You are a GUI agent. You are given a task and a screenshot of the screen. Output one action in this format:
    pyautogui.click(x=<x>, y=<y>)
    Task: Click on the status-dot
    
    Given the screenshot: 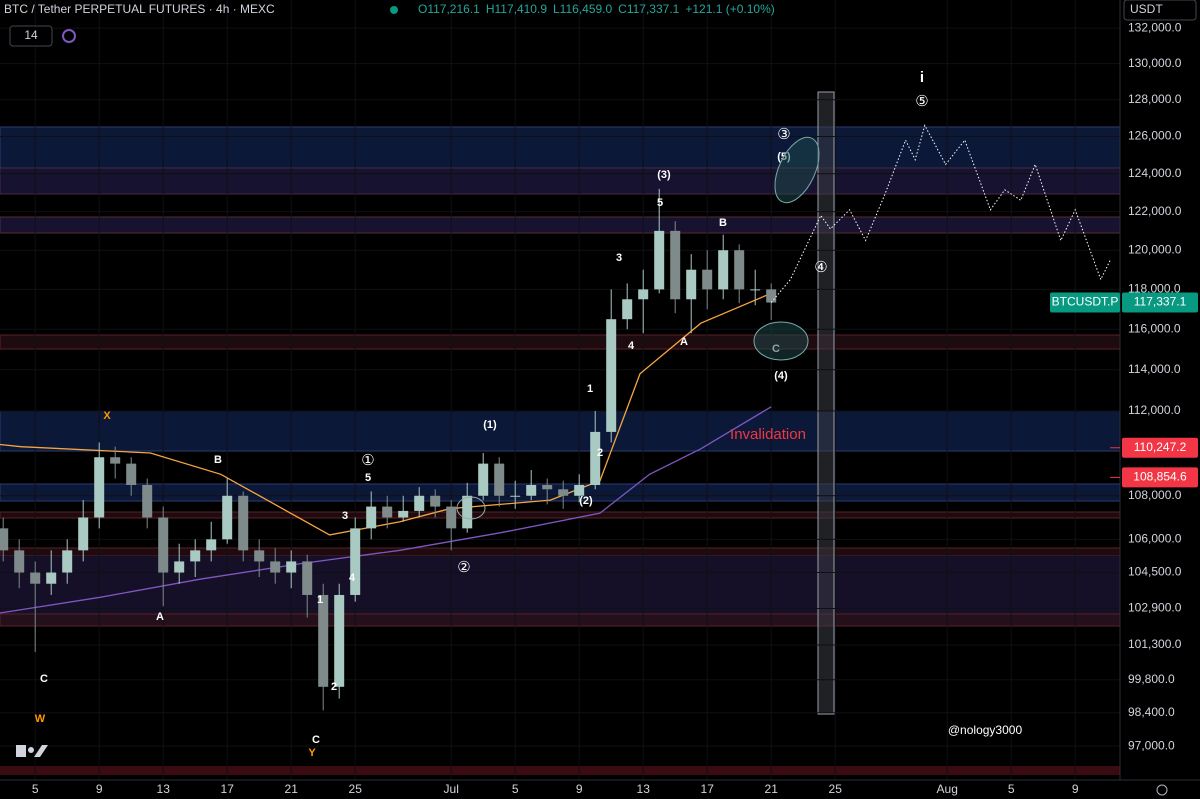 What is the action you would take?
    pyautogui.click(x=394, y=10)
    